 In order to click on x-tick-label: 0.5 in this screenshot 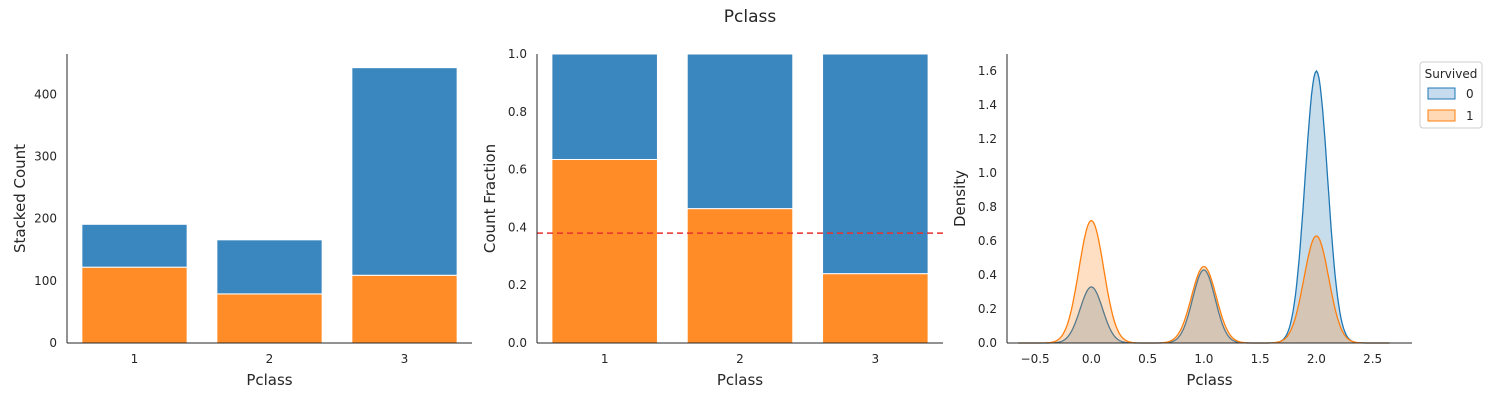, I will do `click(1147, 359)`.